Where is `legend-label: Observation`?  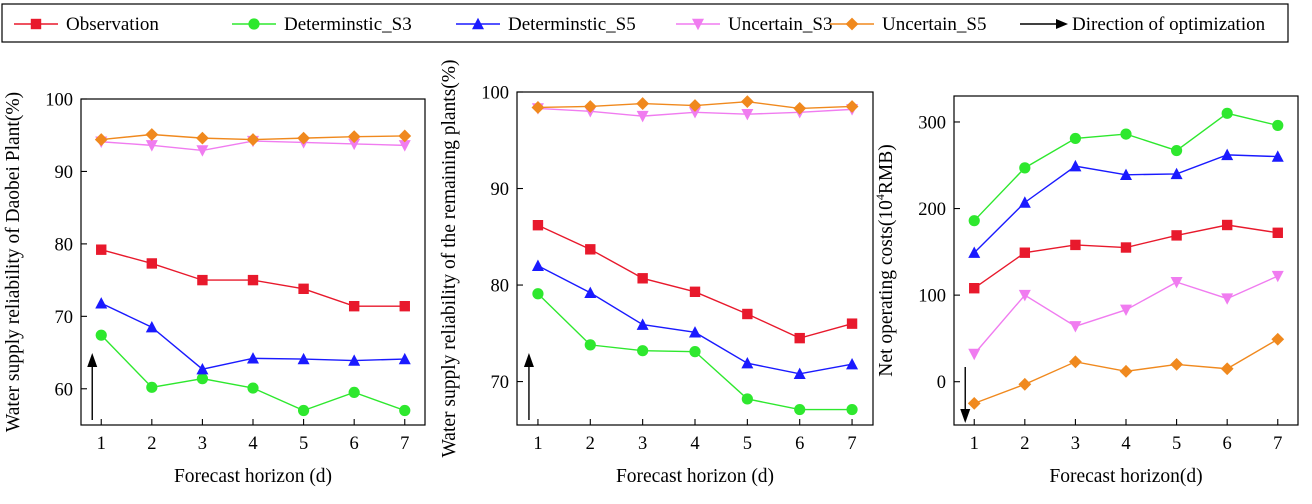 legend-label: Observation is located at coordinates (112, 24).